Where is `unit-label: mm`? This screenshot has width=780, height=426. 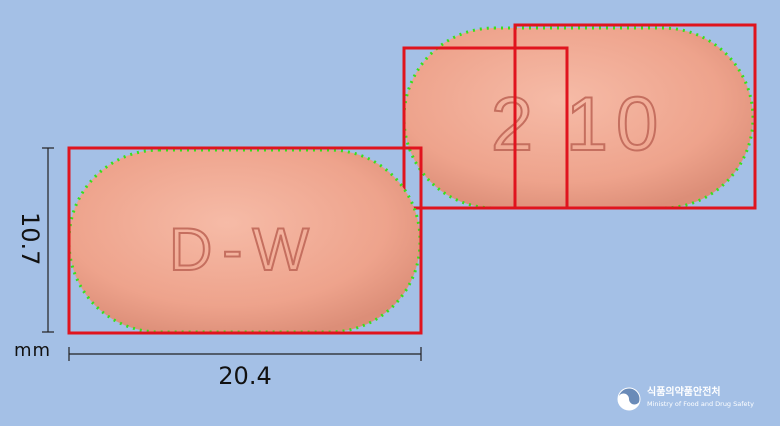 unit-label: mm is located at coordinates (33, 350).